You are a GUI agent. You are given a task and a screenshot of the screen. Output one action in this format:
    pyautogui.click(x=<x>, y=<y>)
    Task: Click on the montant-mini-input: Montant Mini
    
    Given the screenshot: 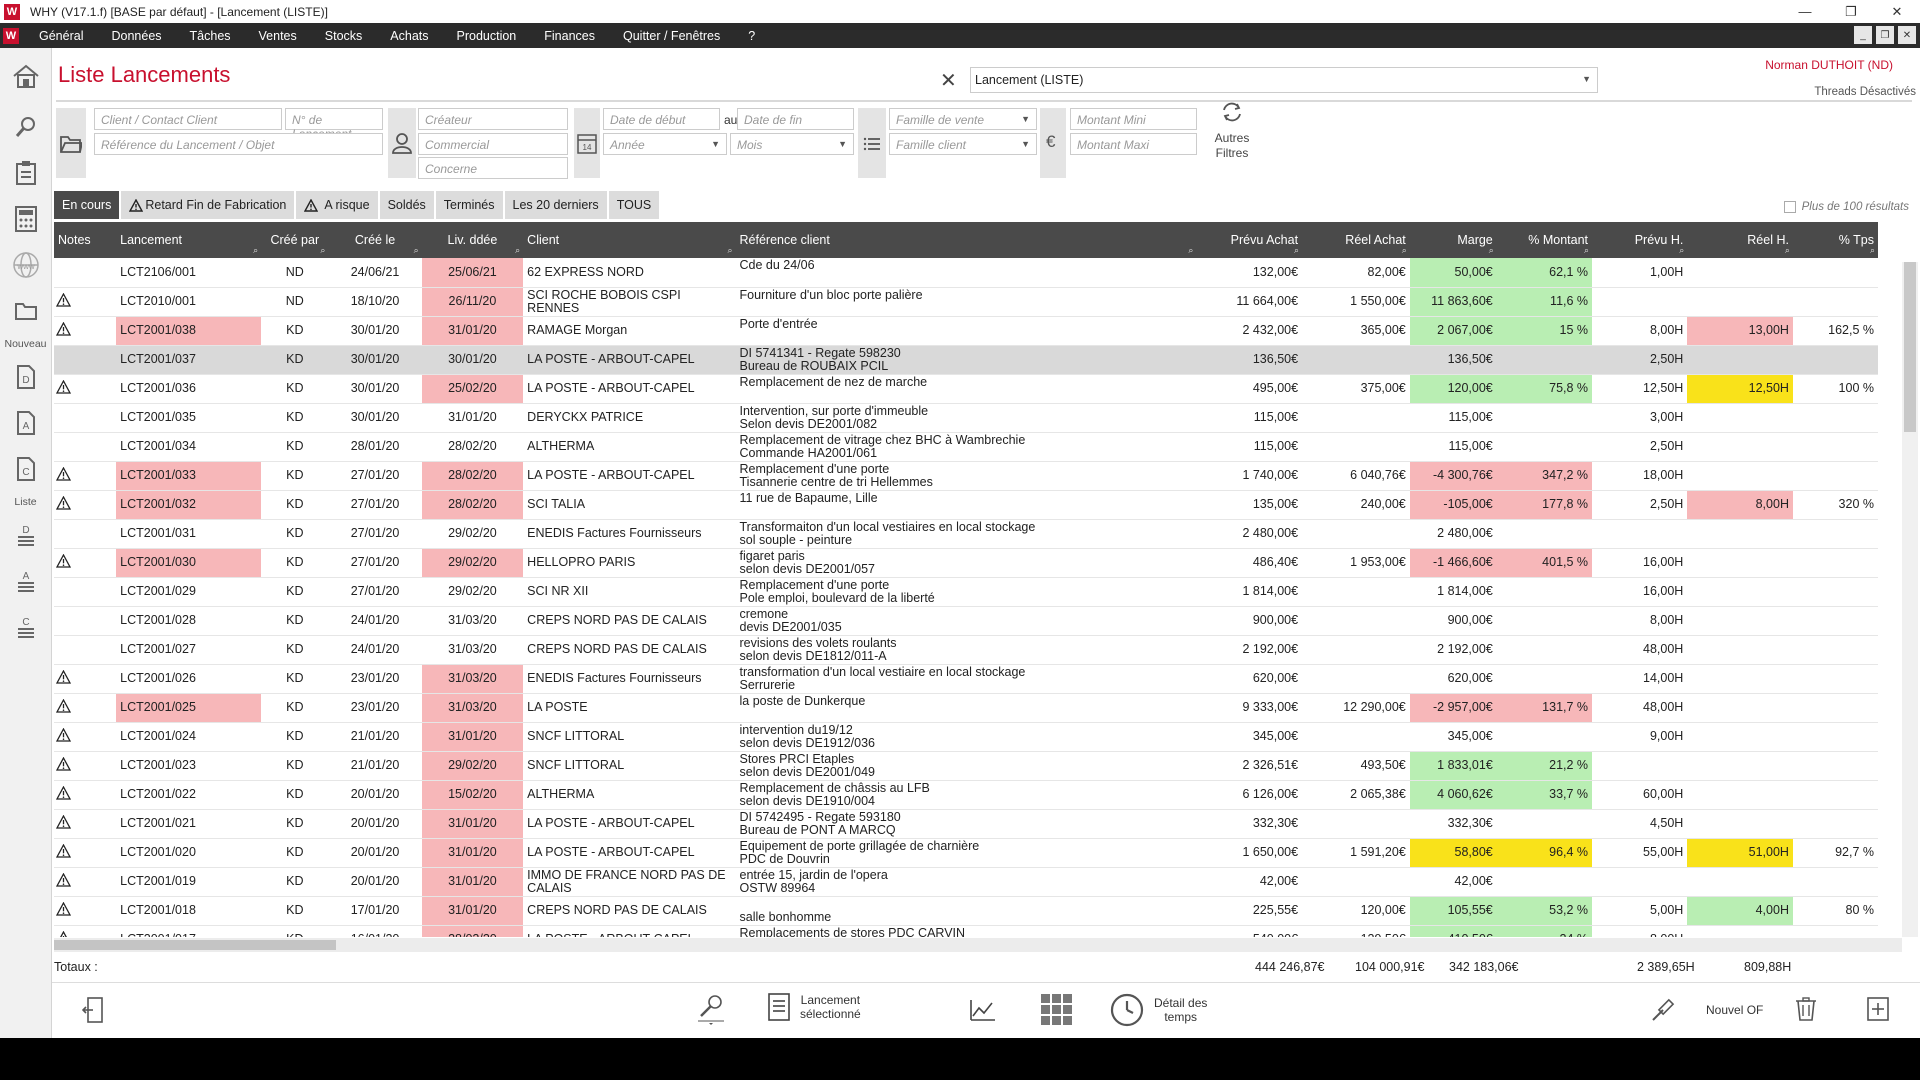 What is the action you would take?
    pyautogui.click(x=1133, y=119)
    